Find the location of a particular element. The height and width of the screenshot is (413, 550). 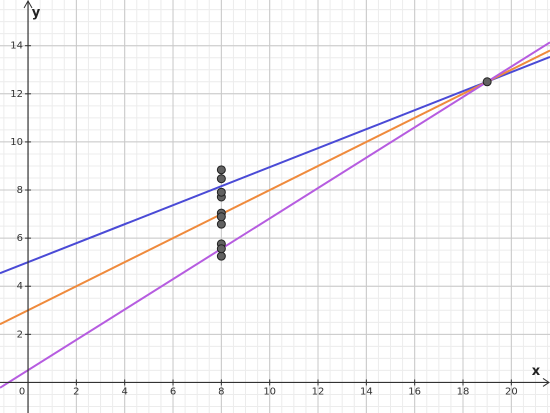

x-tick-label: 10 is located at coordinates (269, 391).